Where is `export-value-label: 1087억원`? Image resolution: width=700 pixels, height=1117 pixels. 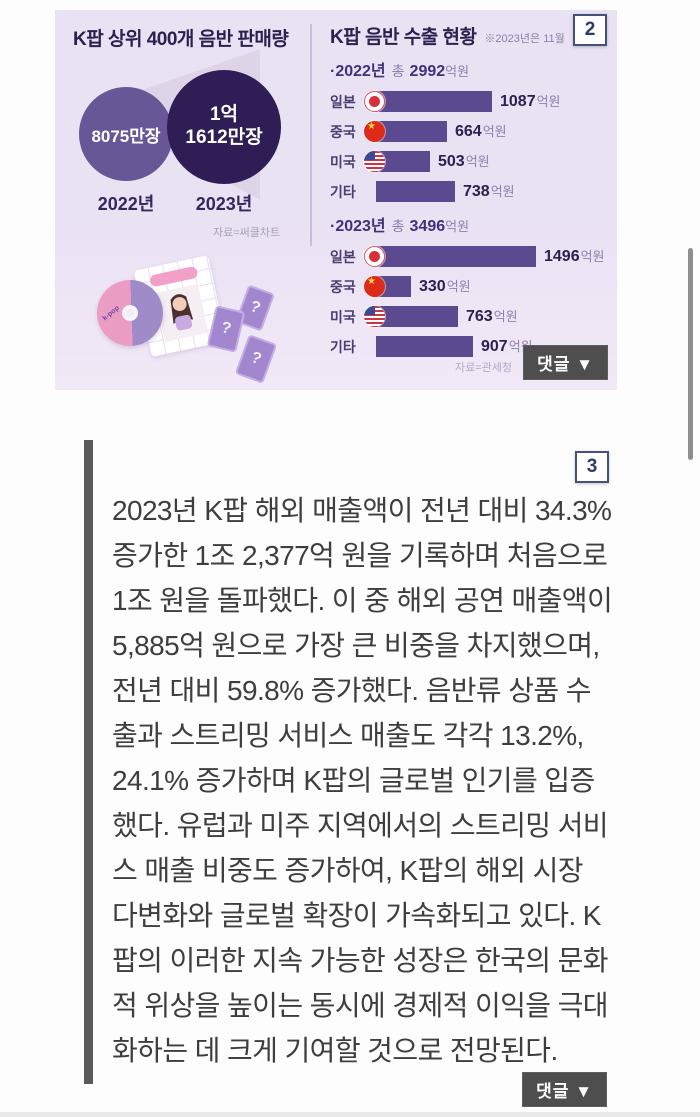
export-value-label: 1087억원 is located at coordinates (530, 101).